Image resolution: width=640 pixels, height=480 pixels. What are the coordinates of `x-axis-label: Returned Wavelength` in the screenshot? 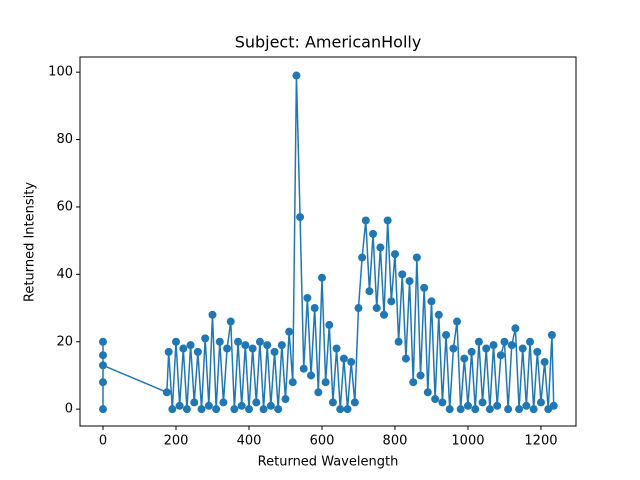 It's located at (328, 462).